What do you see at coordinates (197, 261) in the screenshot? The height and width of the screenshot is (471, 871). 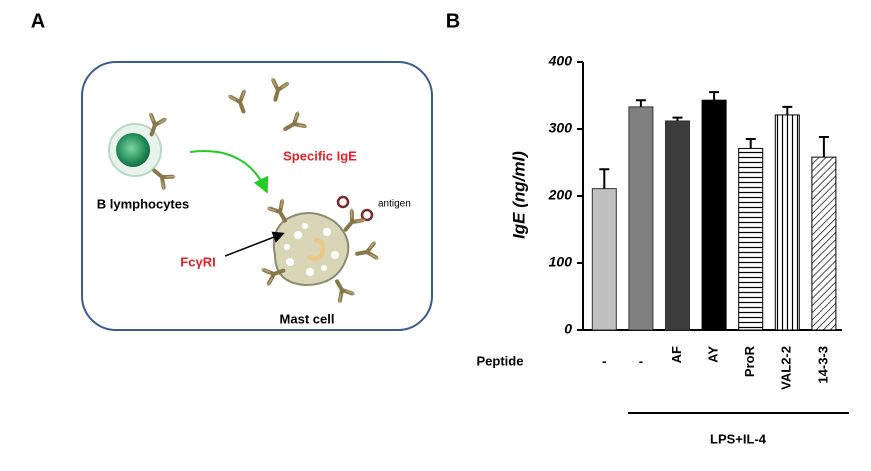 I see `label: FcγRI` at bounding box center [197, 261].